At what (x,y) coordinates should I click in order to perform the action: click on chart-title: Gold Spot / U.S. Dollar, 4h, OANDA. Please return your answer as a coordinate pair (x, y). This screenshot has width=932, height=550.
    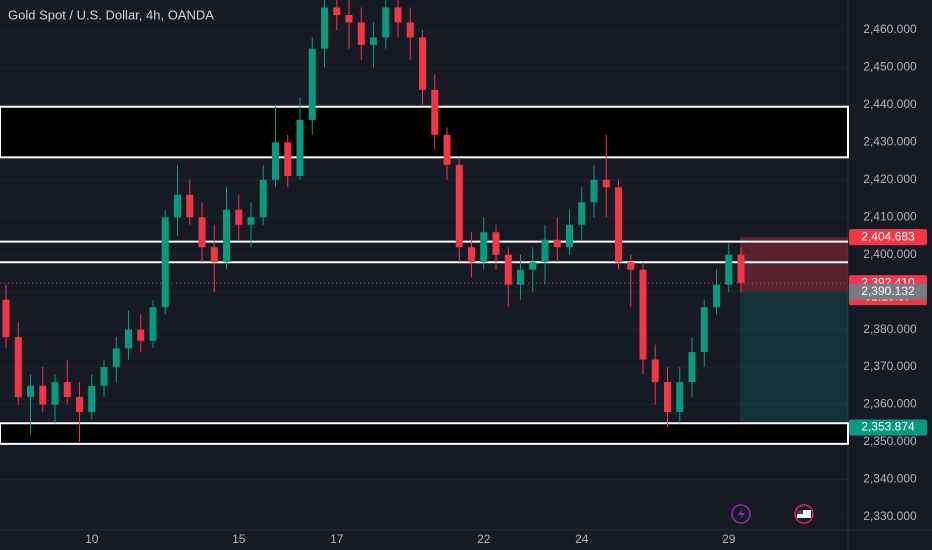
    Looking at the image, I should click on (111, 14).